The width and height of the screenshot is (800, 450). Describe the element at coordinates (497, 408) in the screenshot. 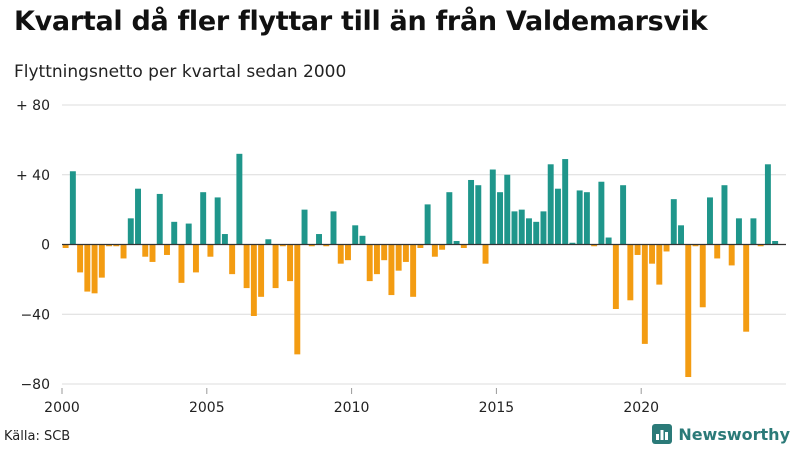

I see `x-tick-label: 2015` at that location.